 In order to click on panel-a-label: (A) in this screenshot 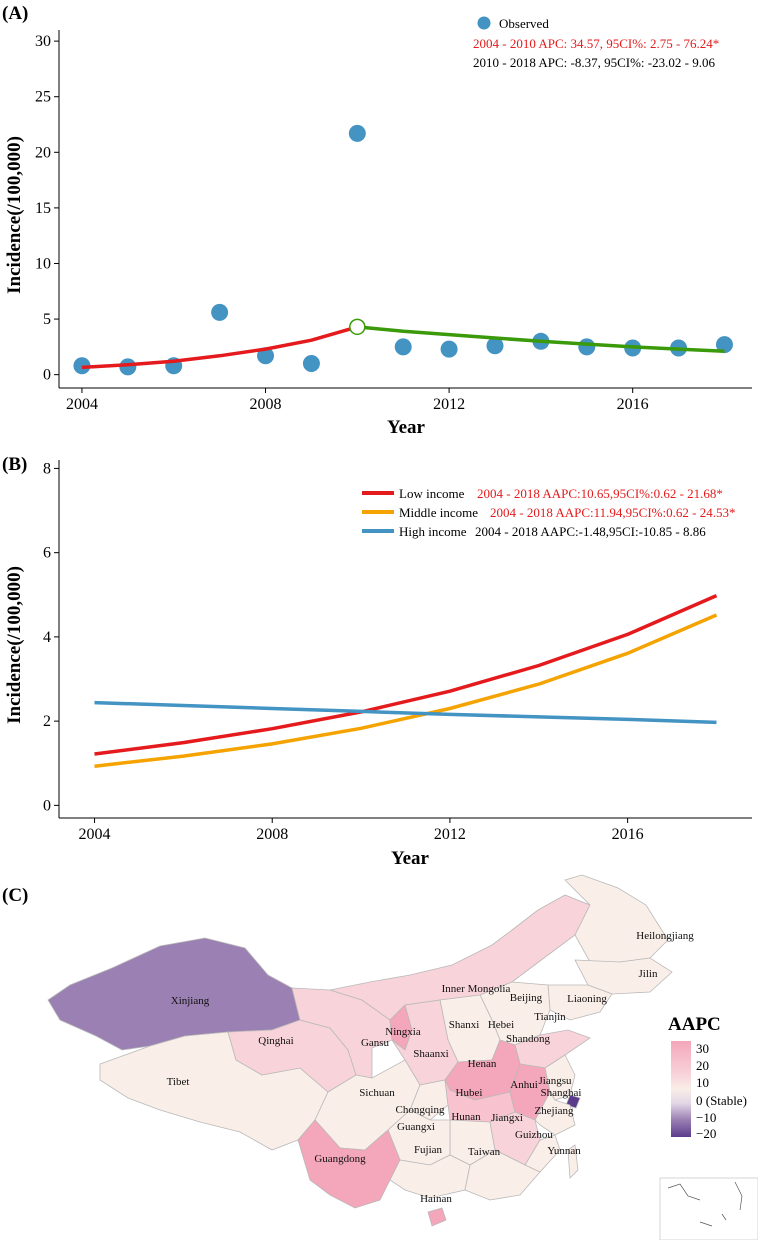, I will do `click(15, 13)`.